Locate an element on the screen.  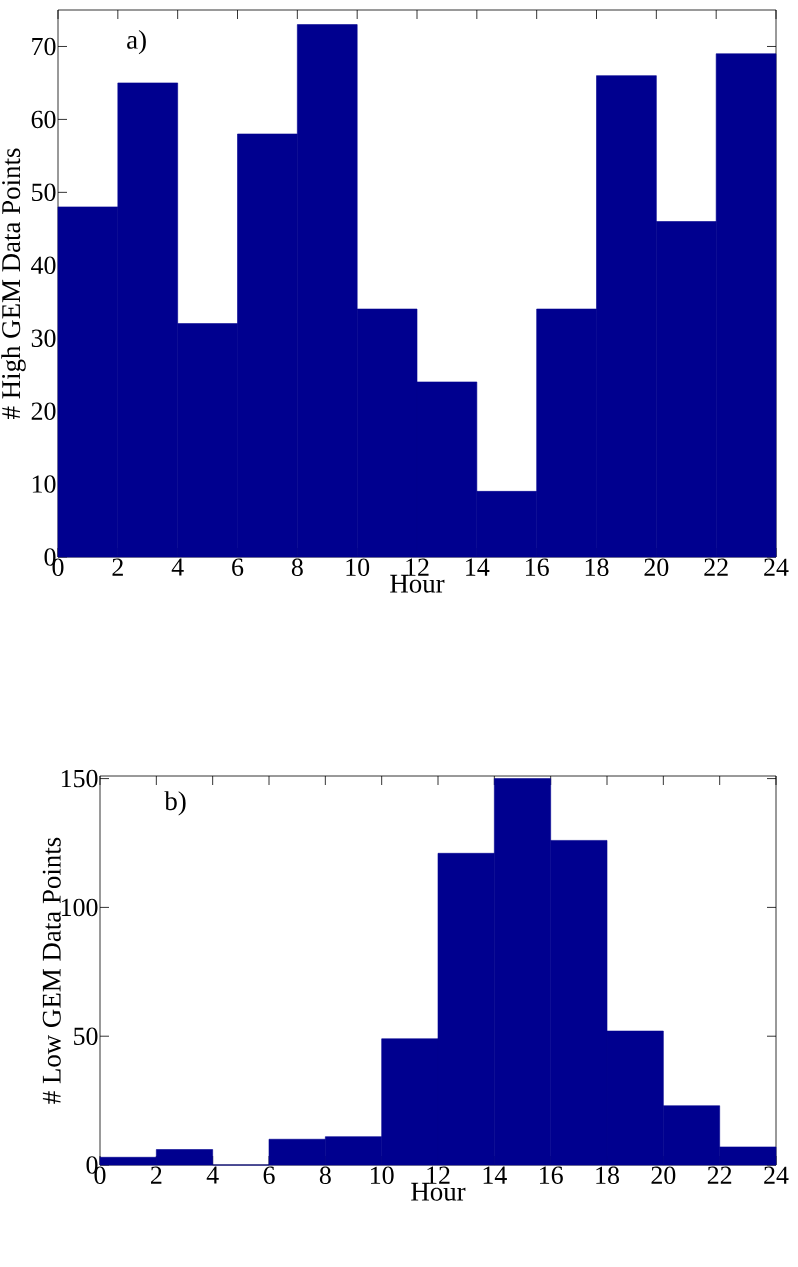
y-tick-label: 150 is located at coordinates (79, 778).